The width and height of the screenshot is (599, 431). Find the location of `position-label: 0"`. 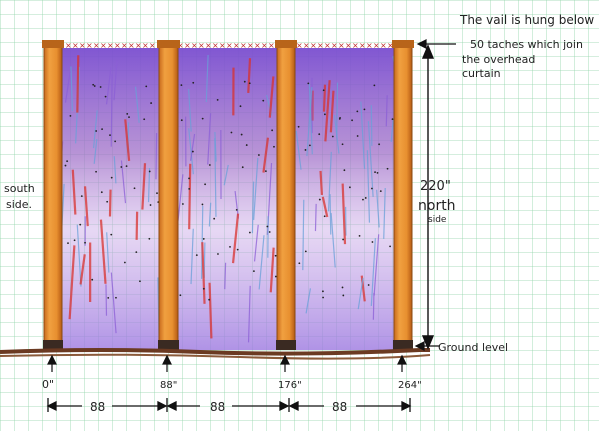

position-label: 0" is located at coordinates (48, 384).